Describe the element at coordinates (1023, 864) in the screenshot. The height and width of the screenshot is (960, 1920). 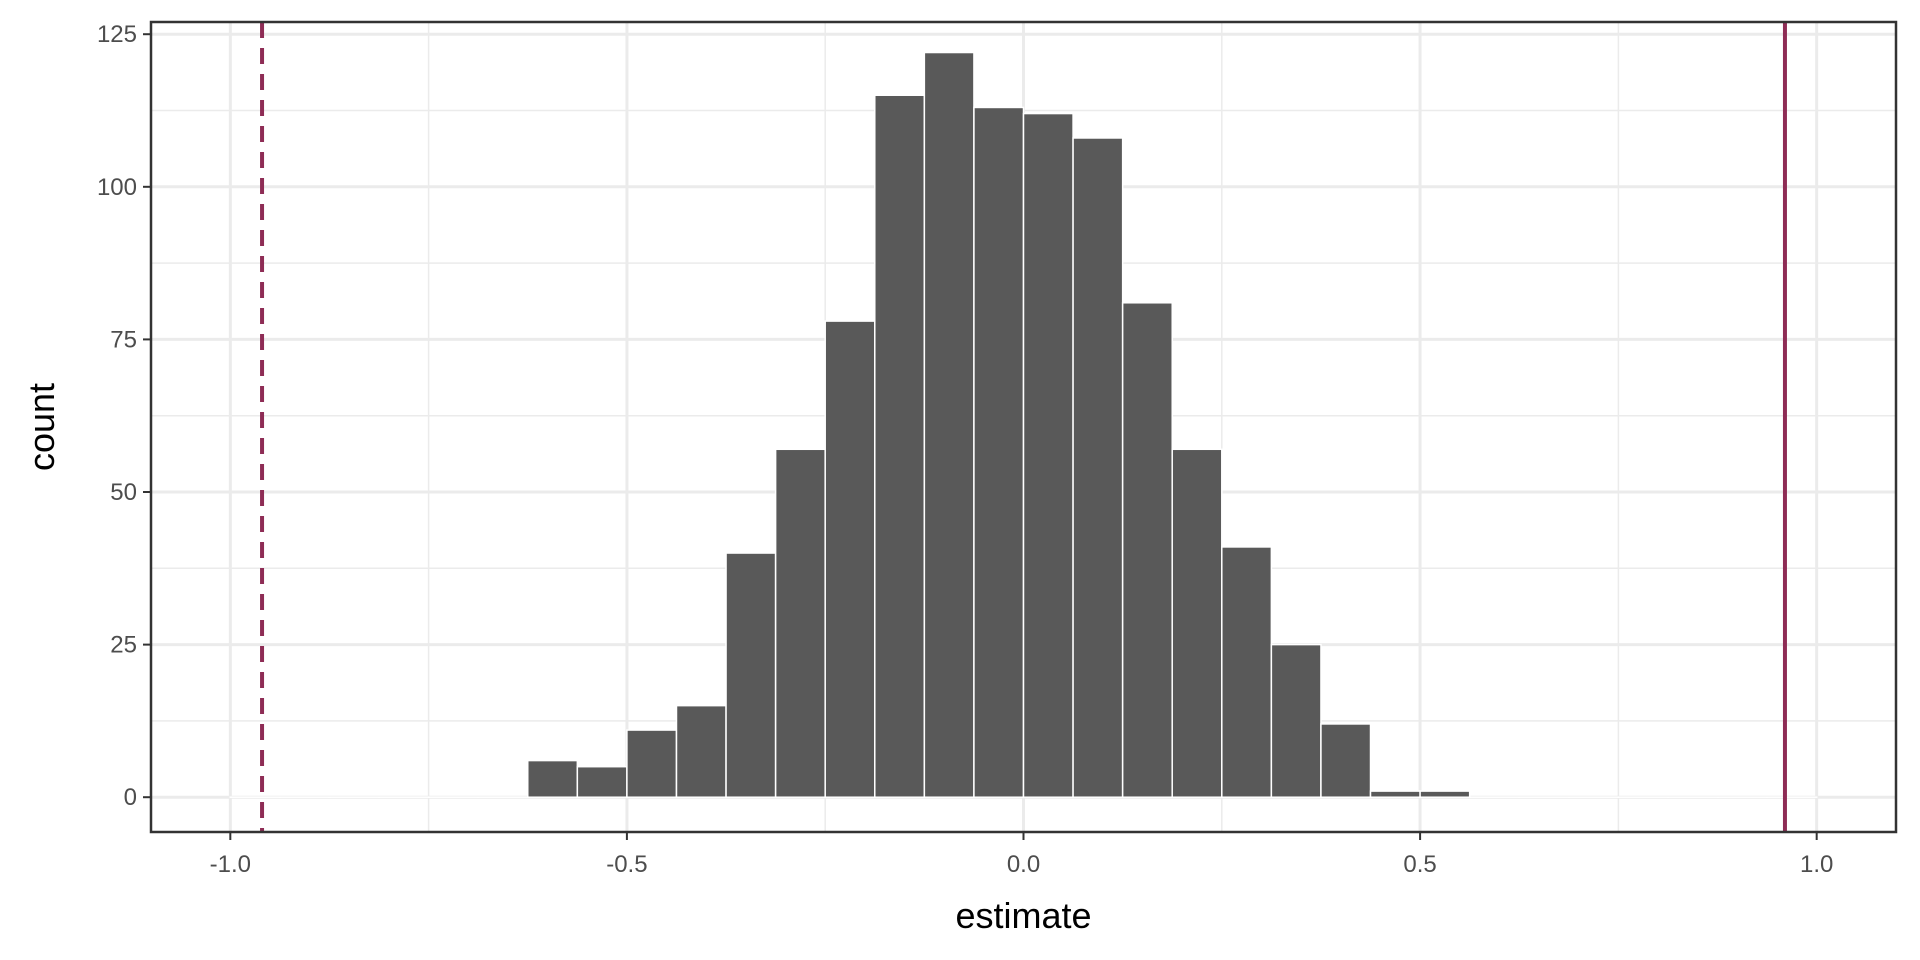
I see `x-tick-label: 0.0` at that location.